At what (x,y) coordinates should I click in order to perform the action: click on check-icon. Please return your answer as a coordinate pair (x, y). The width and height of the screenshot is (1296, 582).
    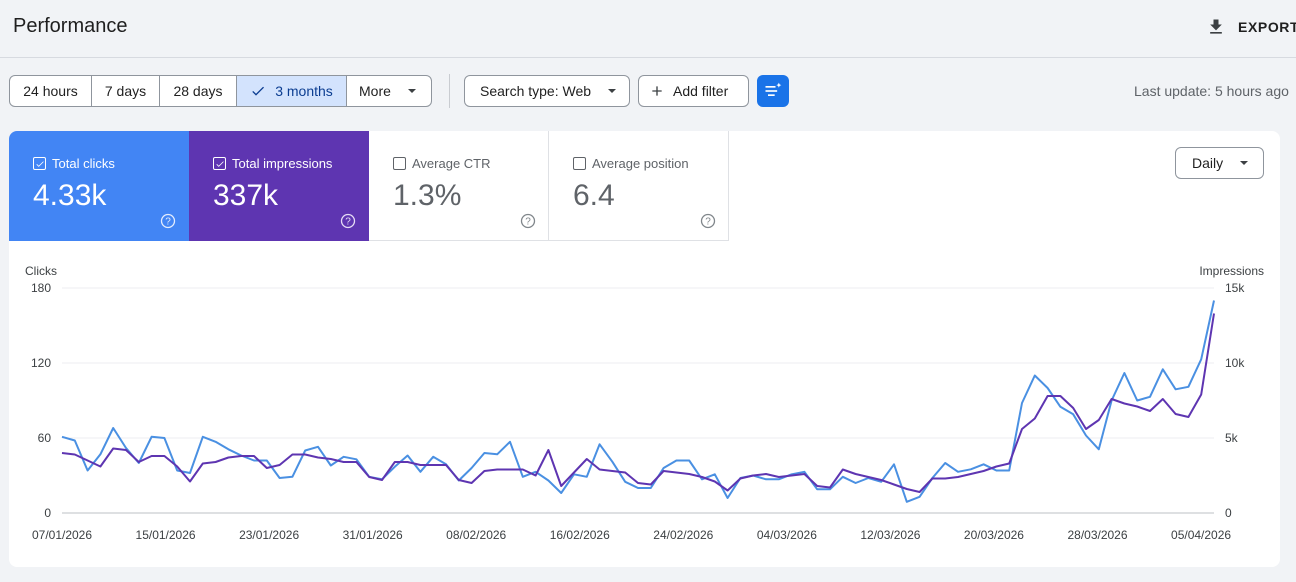
    Looking at the image, I should click on (258, 91).